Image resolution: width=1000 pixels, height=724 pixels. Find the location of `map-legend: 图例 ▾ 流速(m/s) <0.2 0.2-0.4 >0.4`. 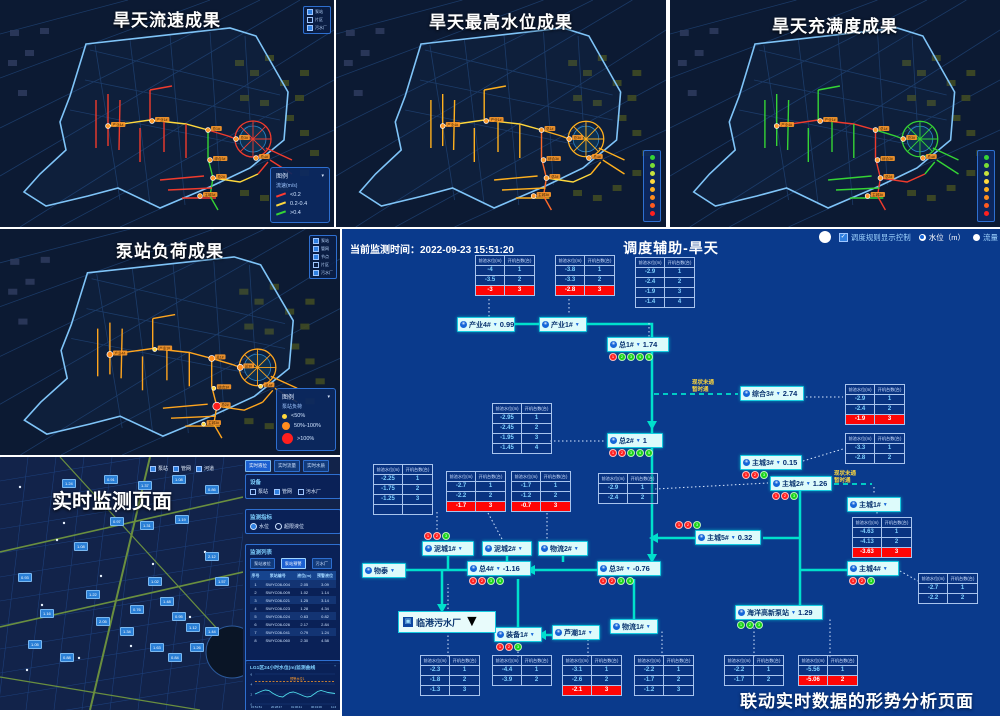

map-legend: 图例 ▾ 流速(m/s) <0.2 0.2-0.4 >0.4 is located at coordinates (300, 195).